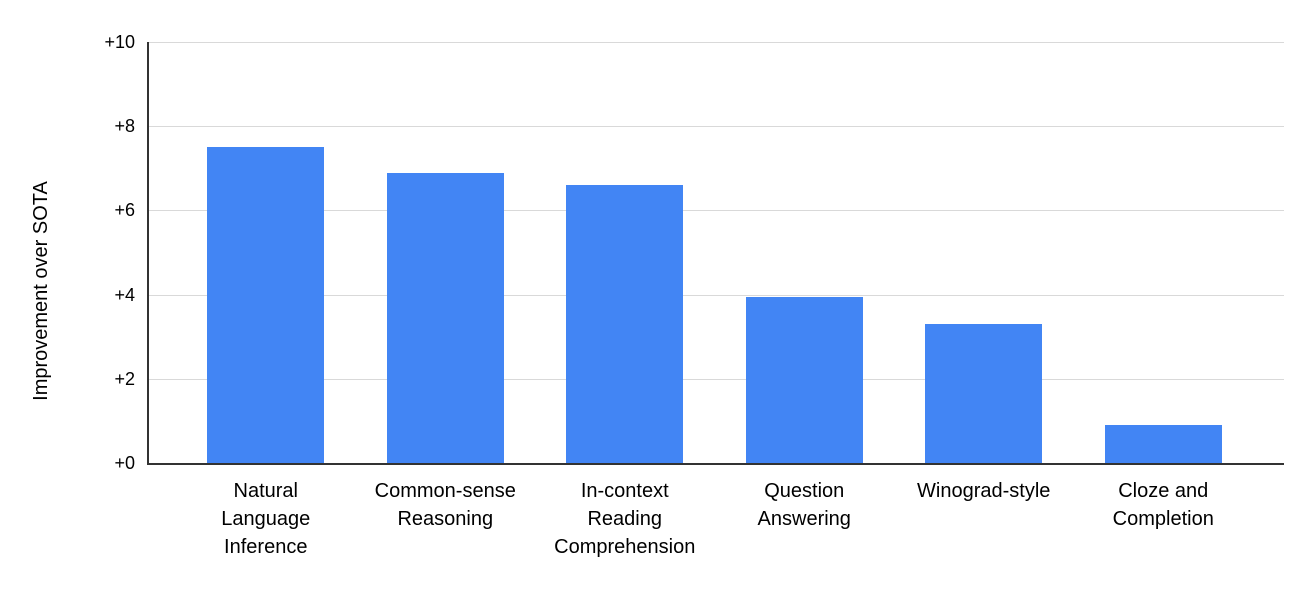  What do you see at coordinates (148, 252) in the screenshot?
I see `y-axis-line` at bounding box center [148, 252].